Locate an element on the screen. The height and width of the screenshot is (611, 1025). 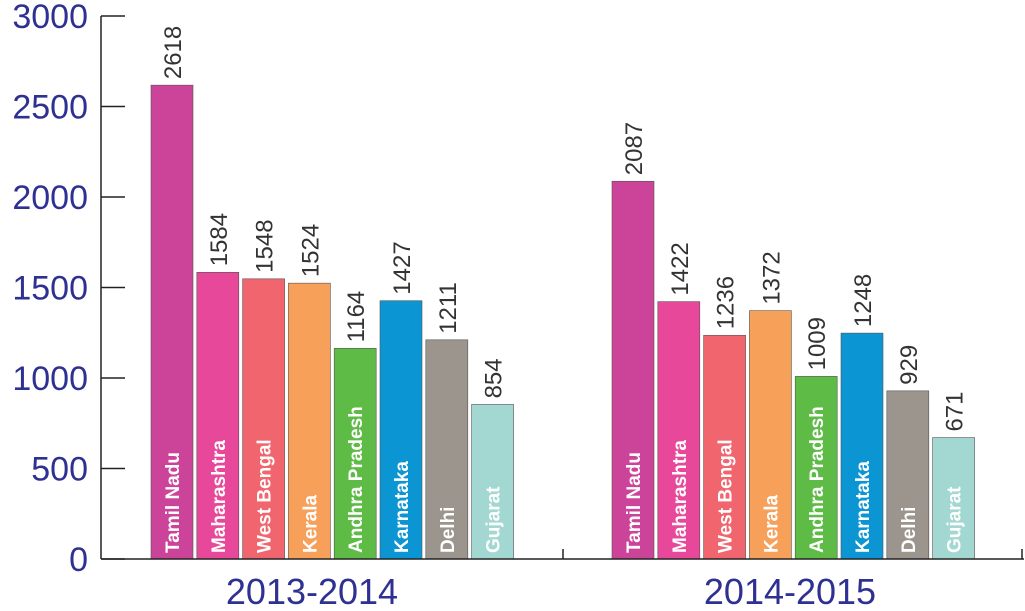
group-label: 2014-2015 is located at coordinates (790, 591).